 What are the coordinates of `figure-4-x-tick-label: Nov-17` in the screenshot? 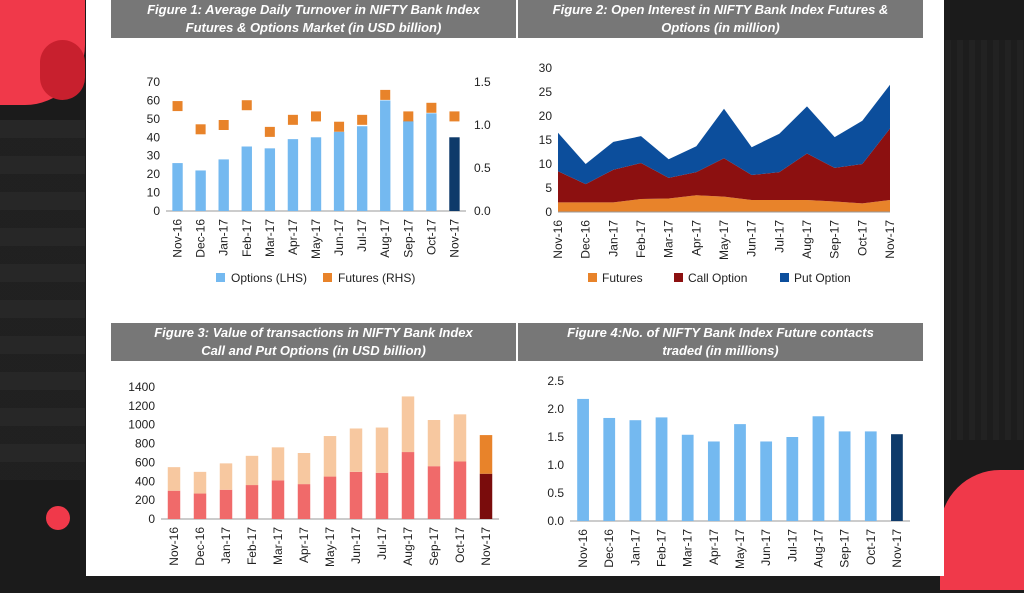 It's located at (897, 548).